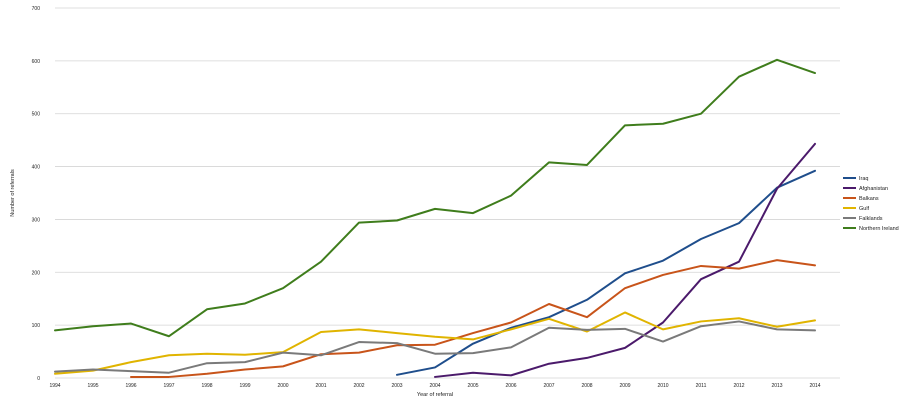 The image size is (908, 406). I want to click on x-axis-label: Year of referral, so click(435, 395).